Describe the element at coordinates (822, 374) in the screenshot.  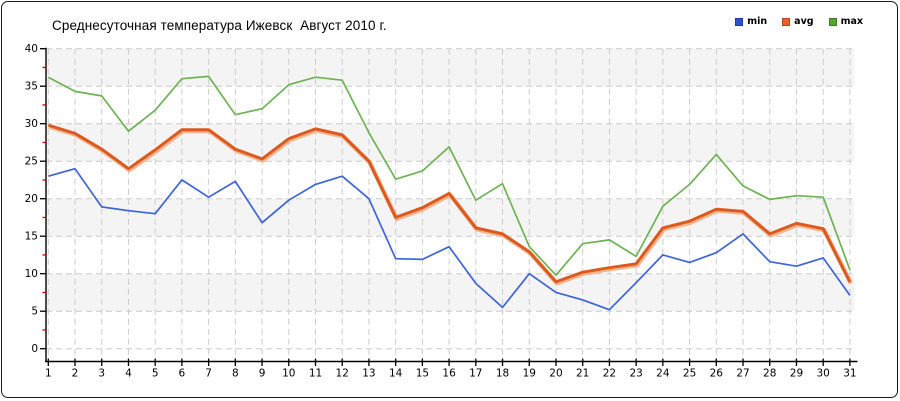
I see `x-tick-label: 30` at that location.